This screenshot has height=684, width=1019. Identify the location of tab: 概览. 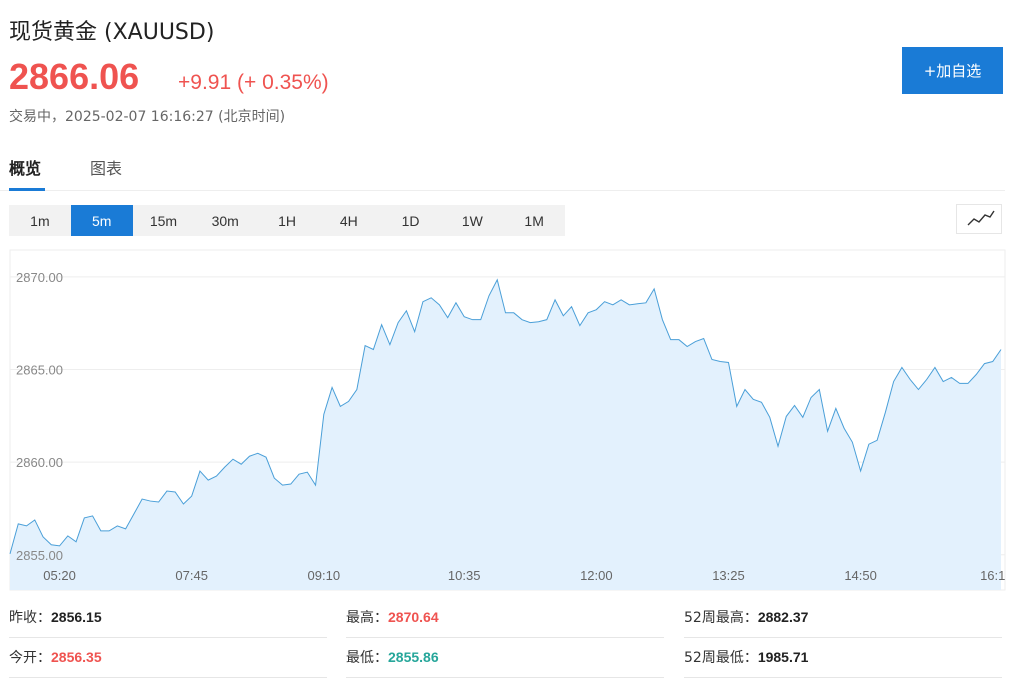
(25, 168).